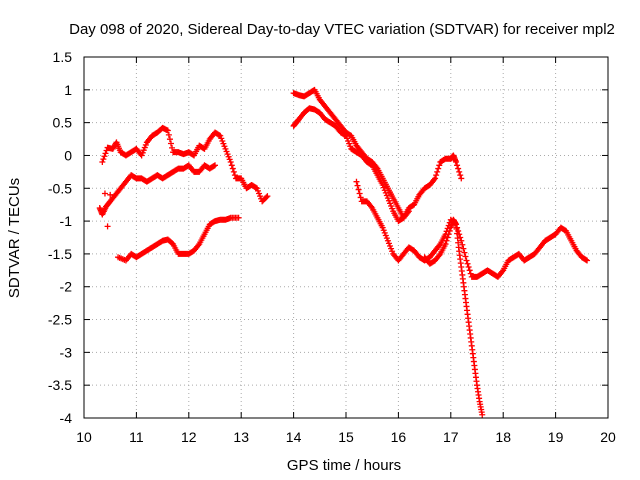 This screenshot has height=480, width=640. I want to click on x-tick-label: 13, so click(241, 437).